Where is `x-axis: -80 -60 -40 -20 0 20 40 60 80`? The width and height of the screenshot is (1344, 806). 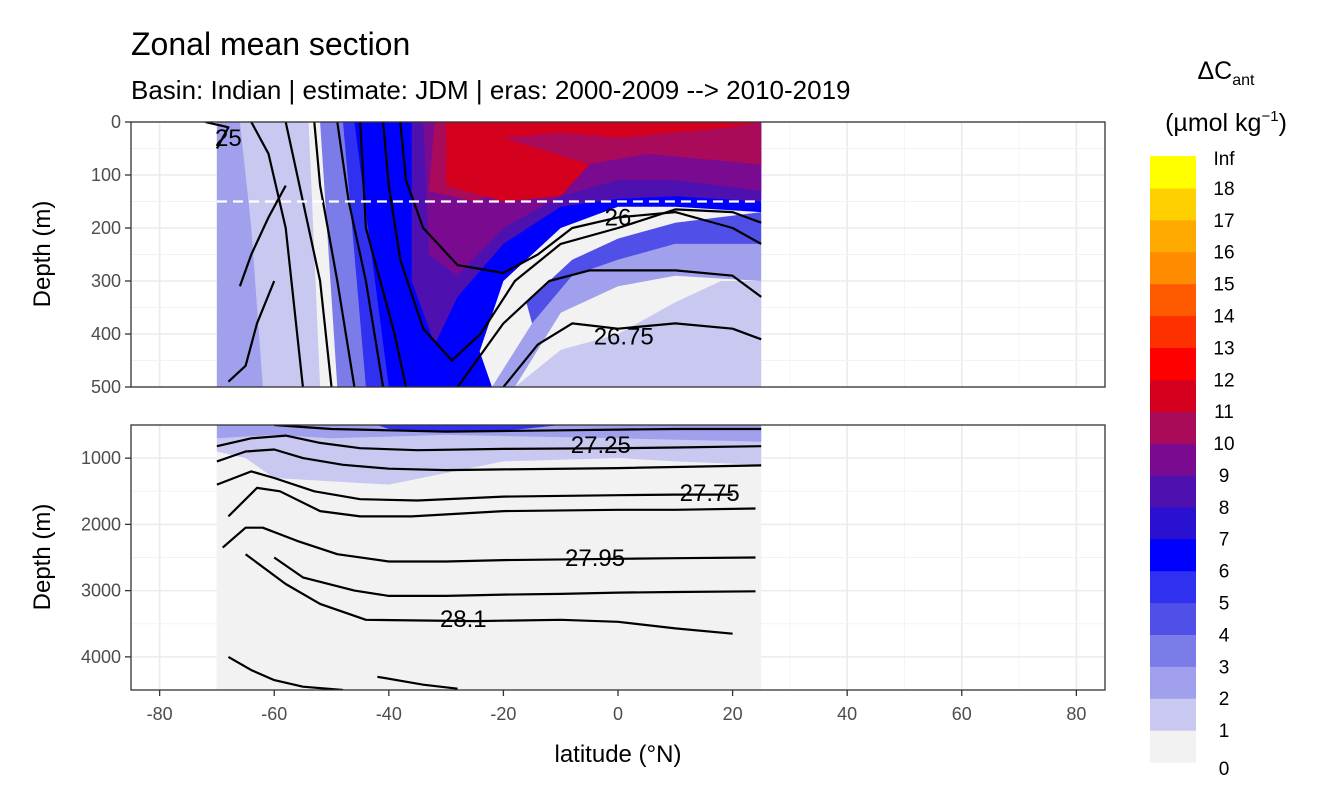
x-axis: -80 -60 -40 -20 0 20 40 60 80 is located at coordinates (616, 707).